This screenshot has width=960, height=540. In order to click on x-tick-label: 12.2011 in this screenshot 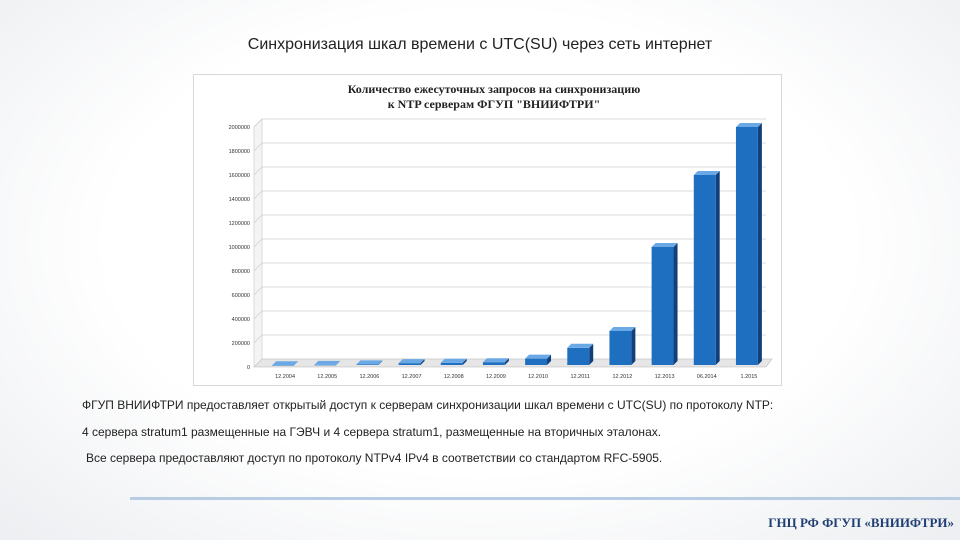, I will do `click(580, 377)`.